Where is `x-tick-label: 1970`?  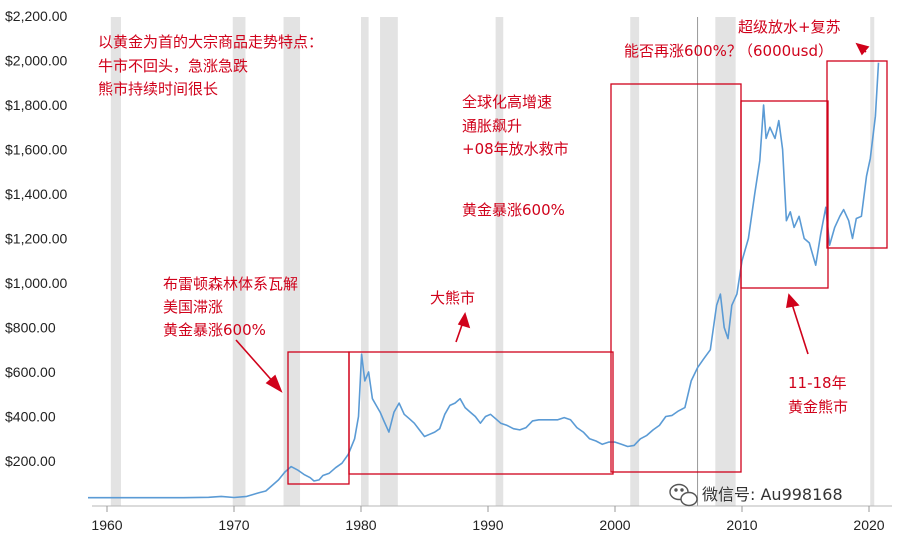
x-tick-label: 1970 is located at coordinates (233, 525).